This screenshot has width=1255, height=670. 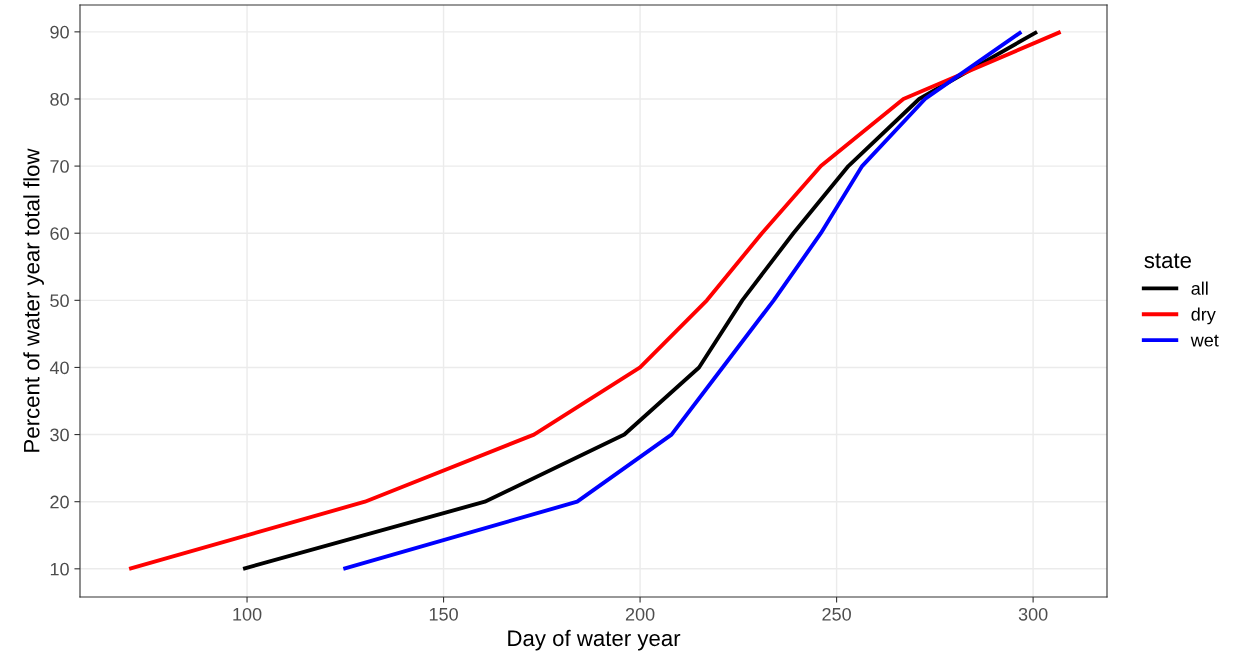 I want to click on x-tick-label: 300, so click(x=1033, y=614).